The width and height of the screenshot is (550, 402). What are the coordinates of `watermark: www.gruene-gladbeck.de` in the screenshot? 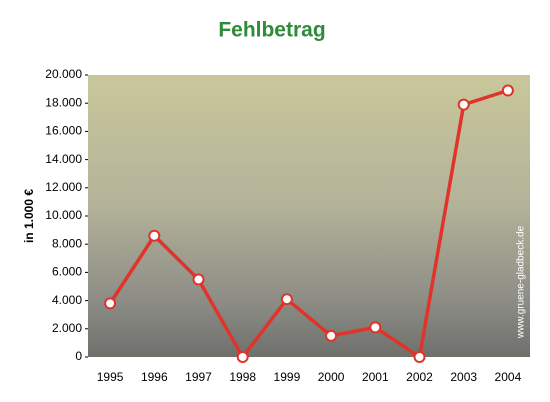 It's located at (521, 282).